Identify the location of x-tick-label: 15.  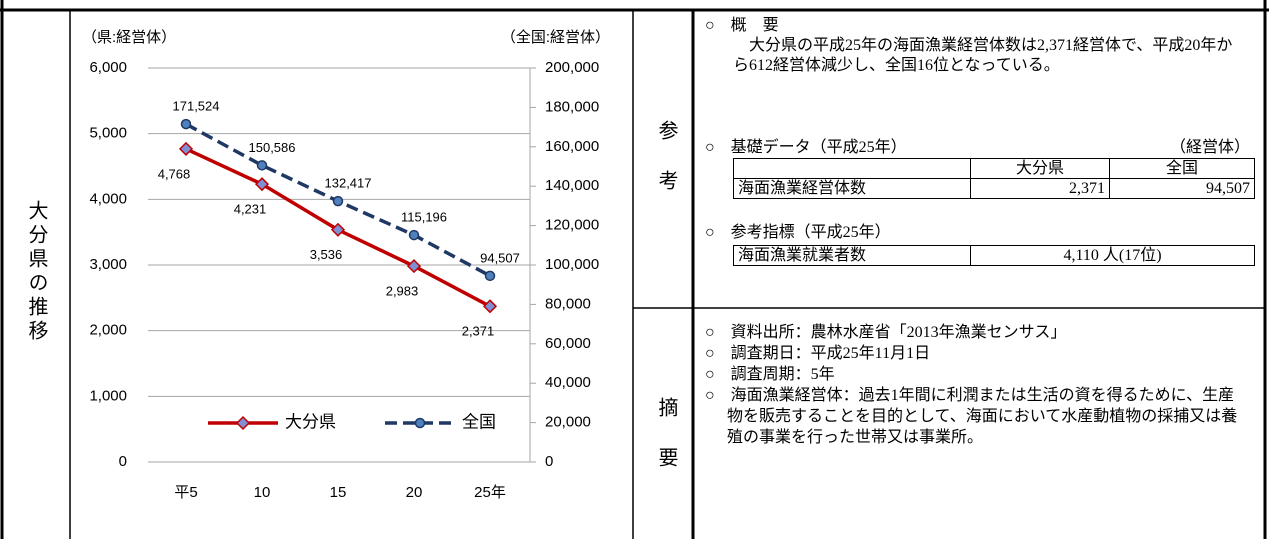
(338, 492).